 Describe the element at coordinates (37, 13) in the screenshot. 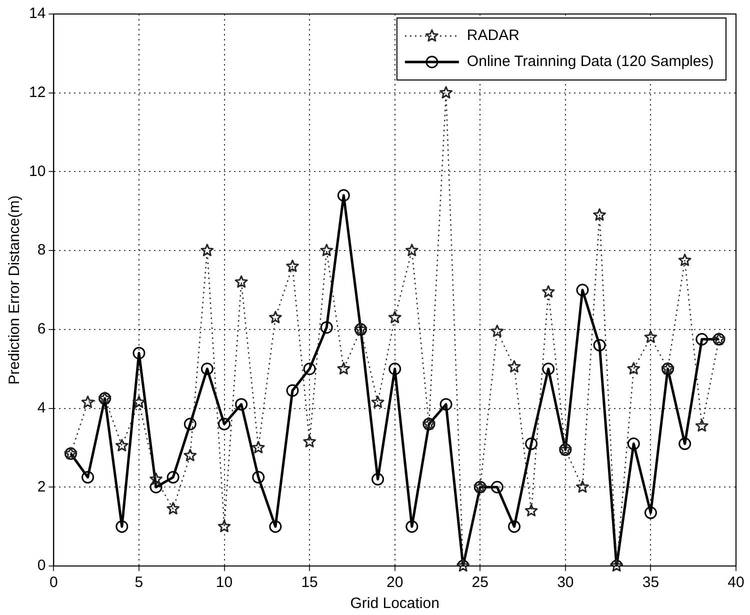

I see `y-tick-label: 14` at that location.